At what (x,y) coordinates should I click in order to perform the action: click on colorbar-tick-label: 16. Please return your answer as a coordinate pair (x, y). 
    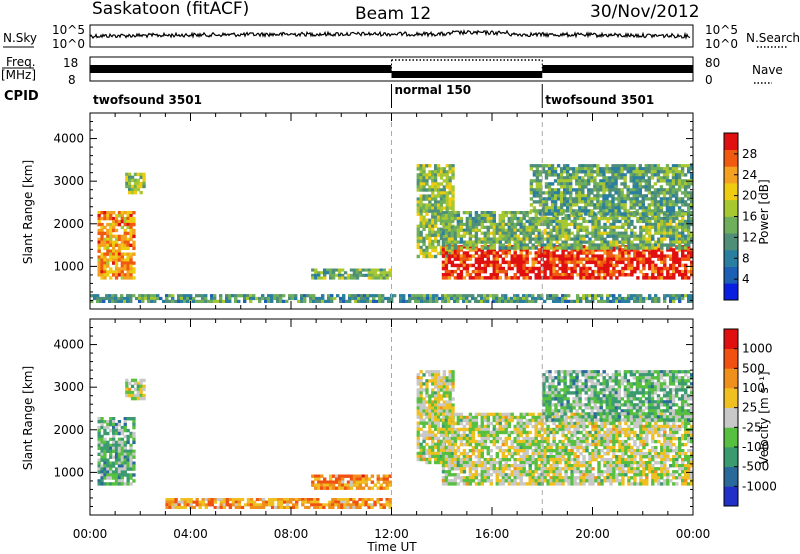
    Looking at the image, I should click on (749, 217).